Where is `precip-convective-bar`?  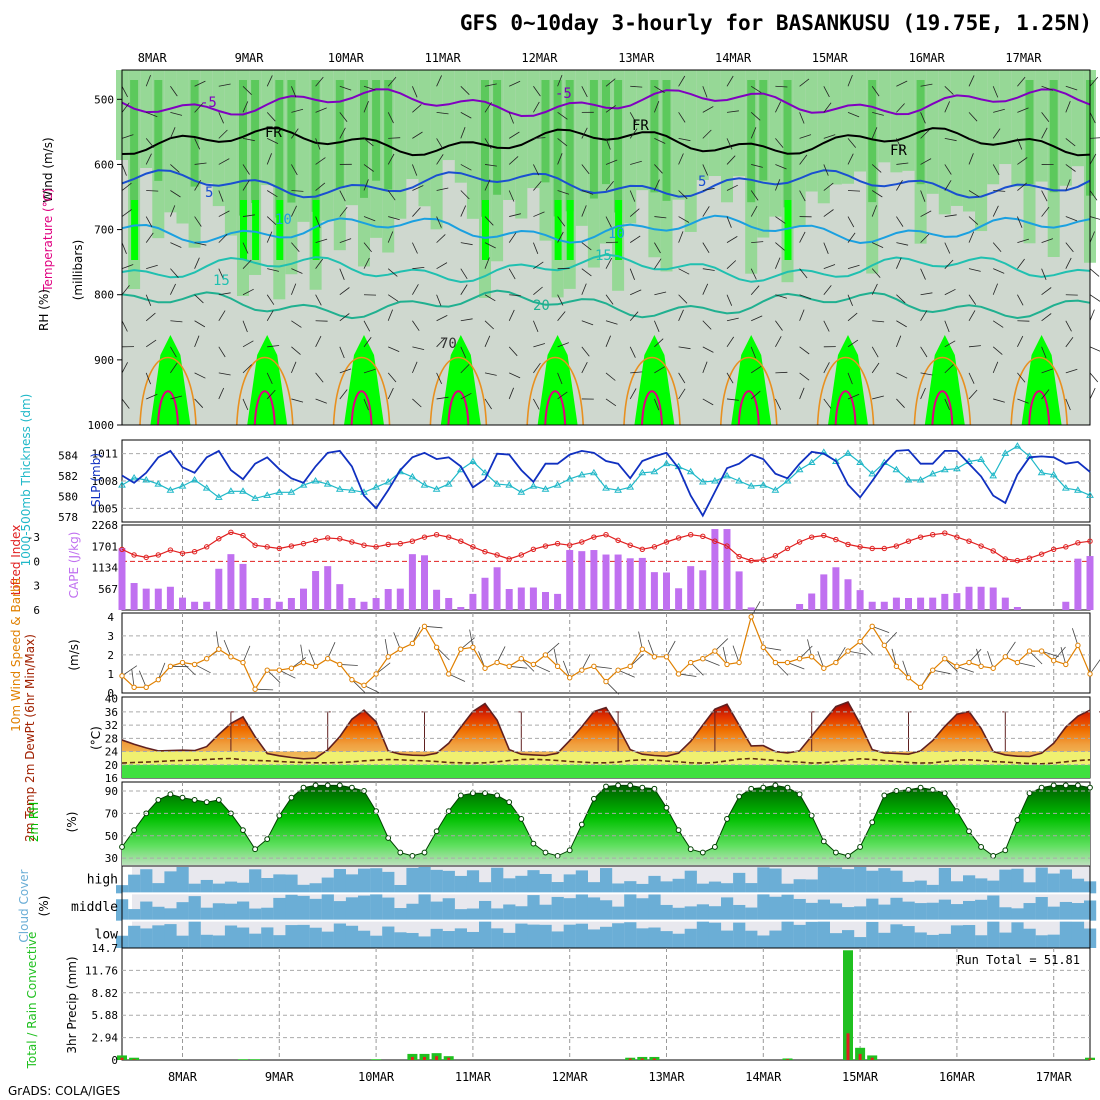
precip-convective-bar is located at coordinates (1090, 1059).